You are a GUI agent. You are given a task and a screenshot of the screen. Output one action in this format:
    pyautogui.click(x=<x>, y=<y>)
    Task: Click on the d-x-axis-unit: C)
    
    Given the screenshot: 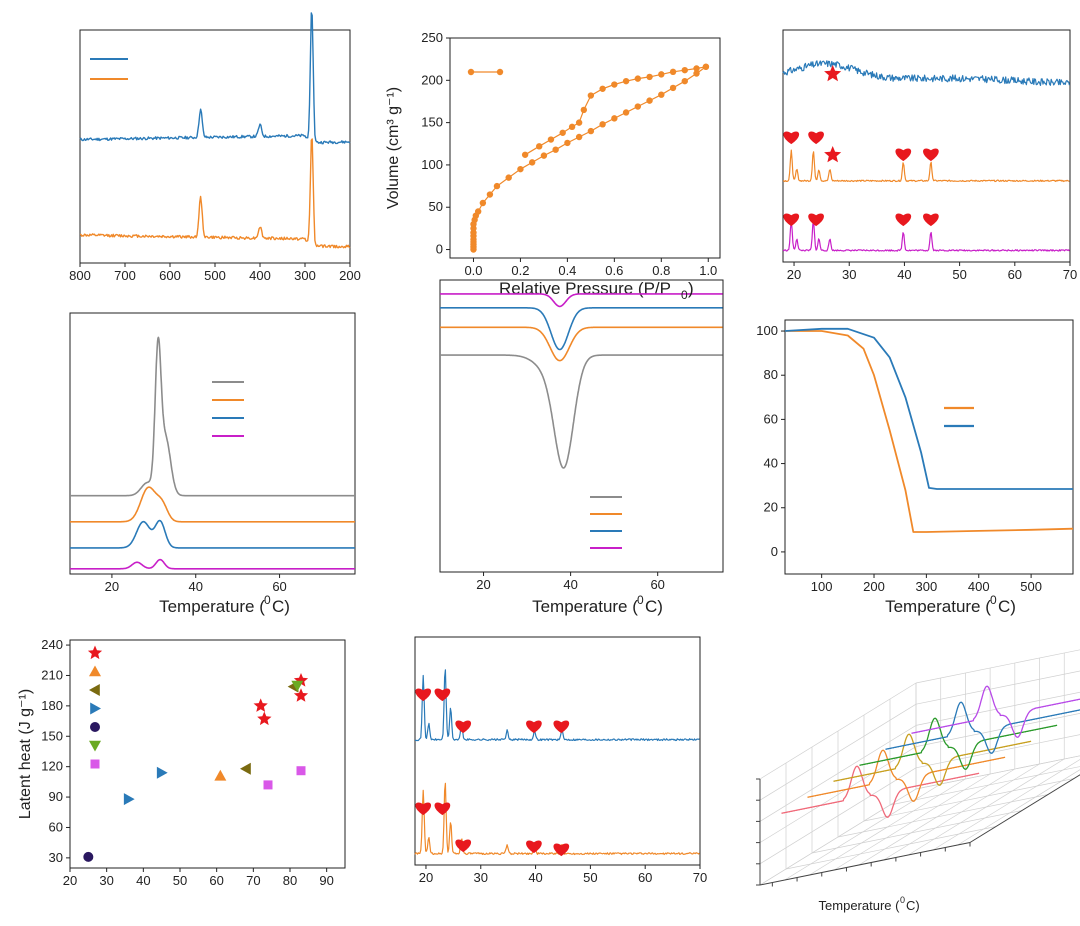 What is the action you would take?
    pyautogui.click(x=281, y=606)
    